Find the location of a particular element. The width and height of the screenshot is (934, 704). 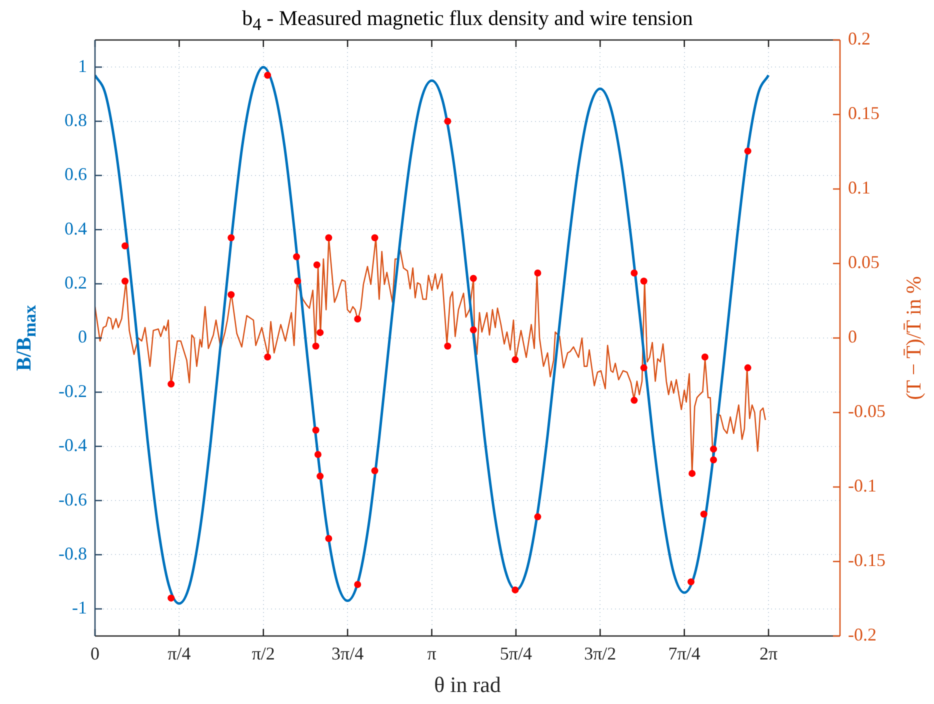

y-tick-label: 0.6 is located at coordinates (75, 174).